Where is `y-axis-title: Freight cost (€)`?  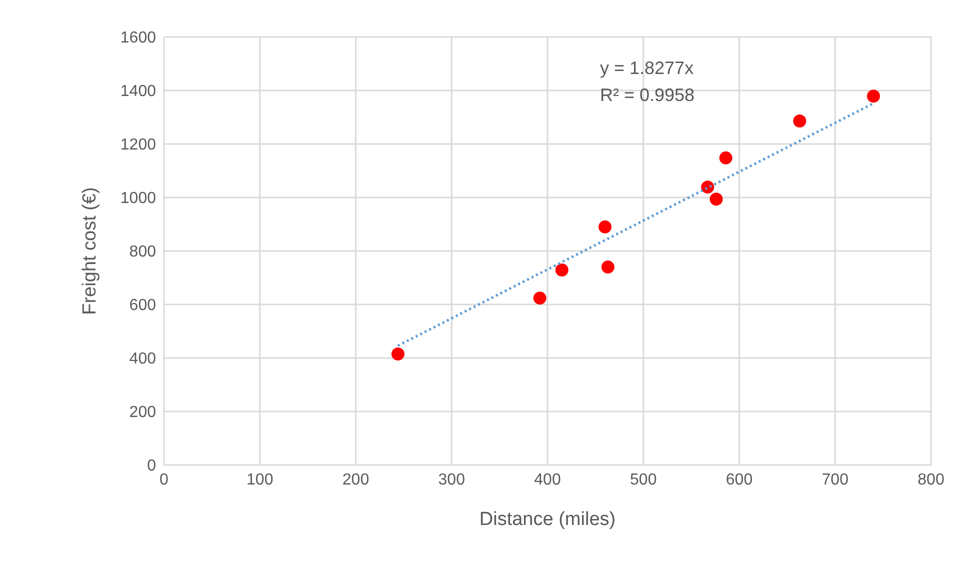 y-axis-title: Freight cost (€) is located at coordinates (90, 251).